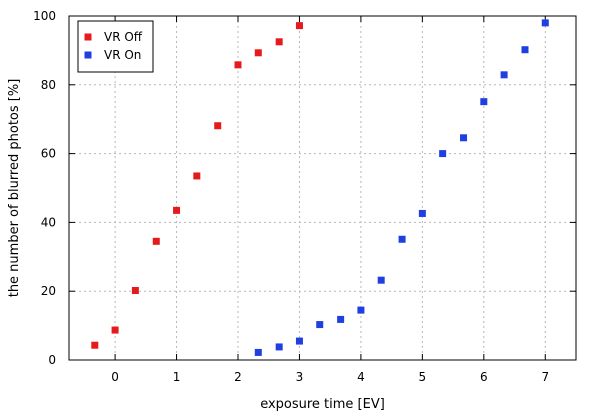 The image size is (600, 415). What do you see at coordinates (44, 16) in the screenshot?
I see `y-tick-label: 100` at bounding box center [44, 16].